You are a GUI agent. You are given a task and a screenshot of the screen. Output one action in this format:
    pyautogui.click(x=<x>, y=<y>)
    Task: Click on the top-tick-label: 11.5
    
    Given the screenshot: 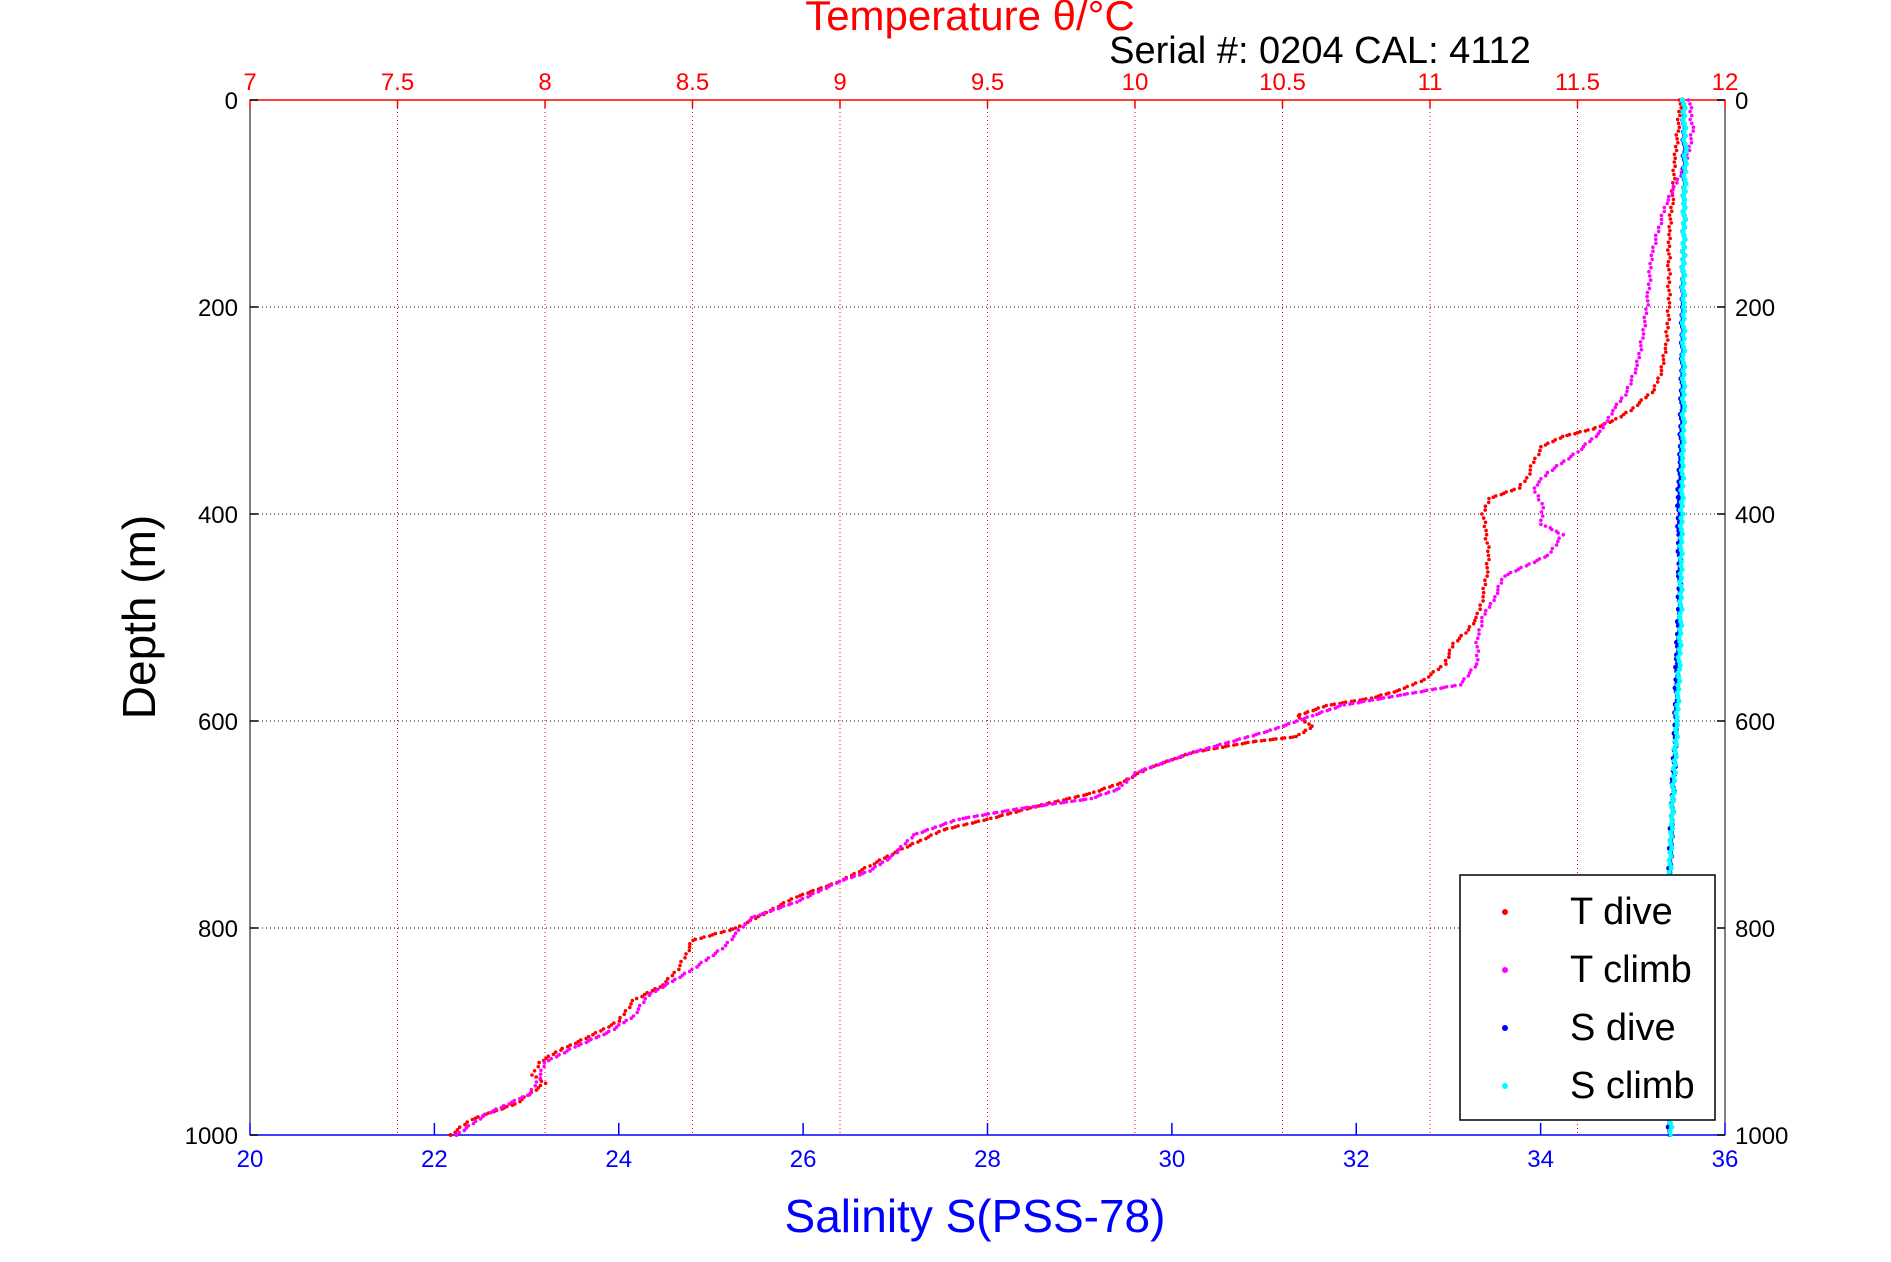 What is the action you would take?
    pyautogui.click(x=1577, y=82)
    